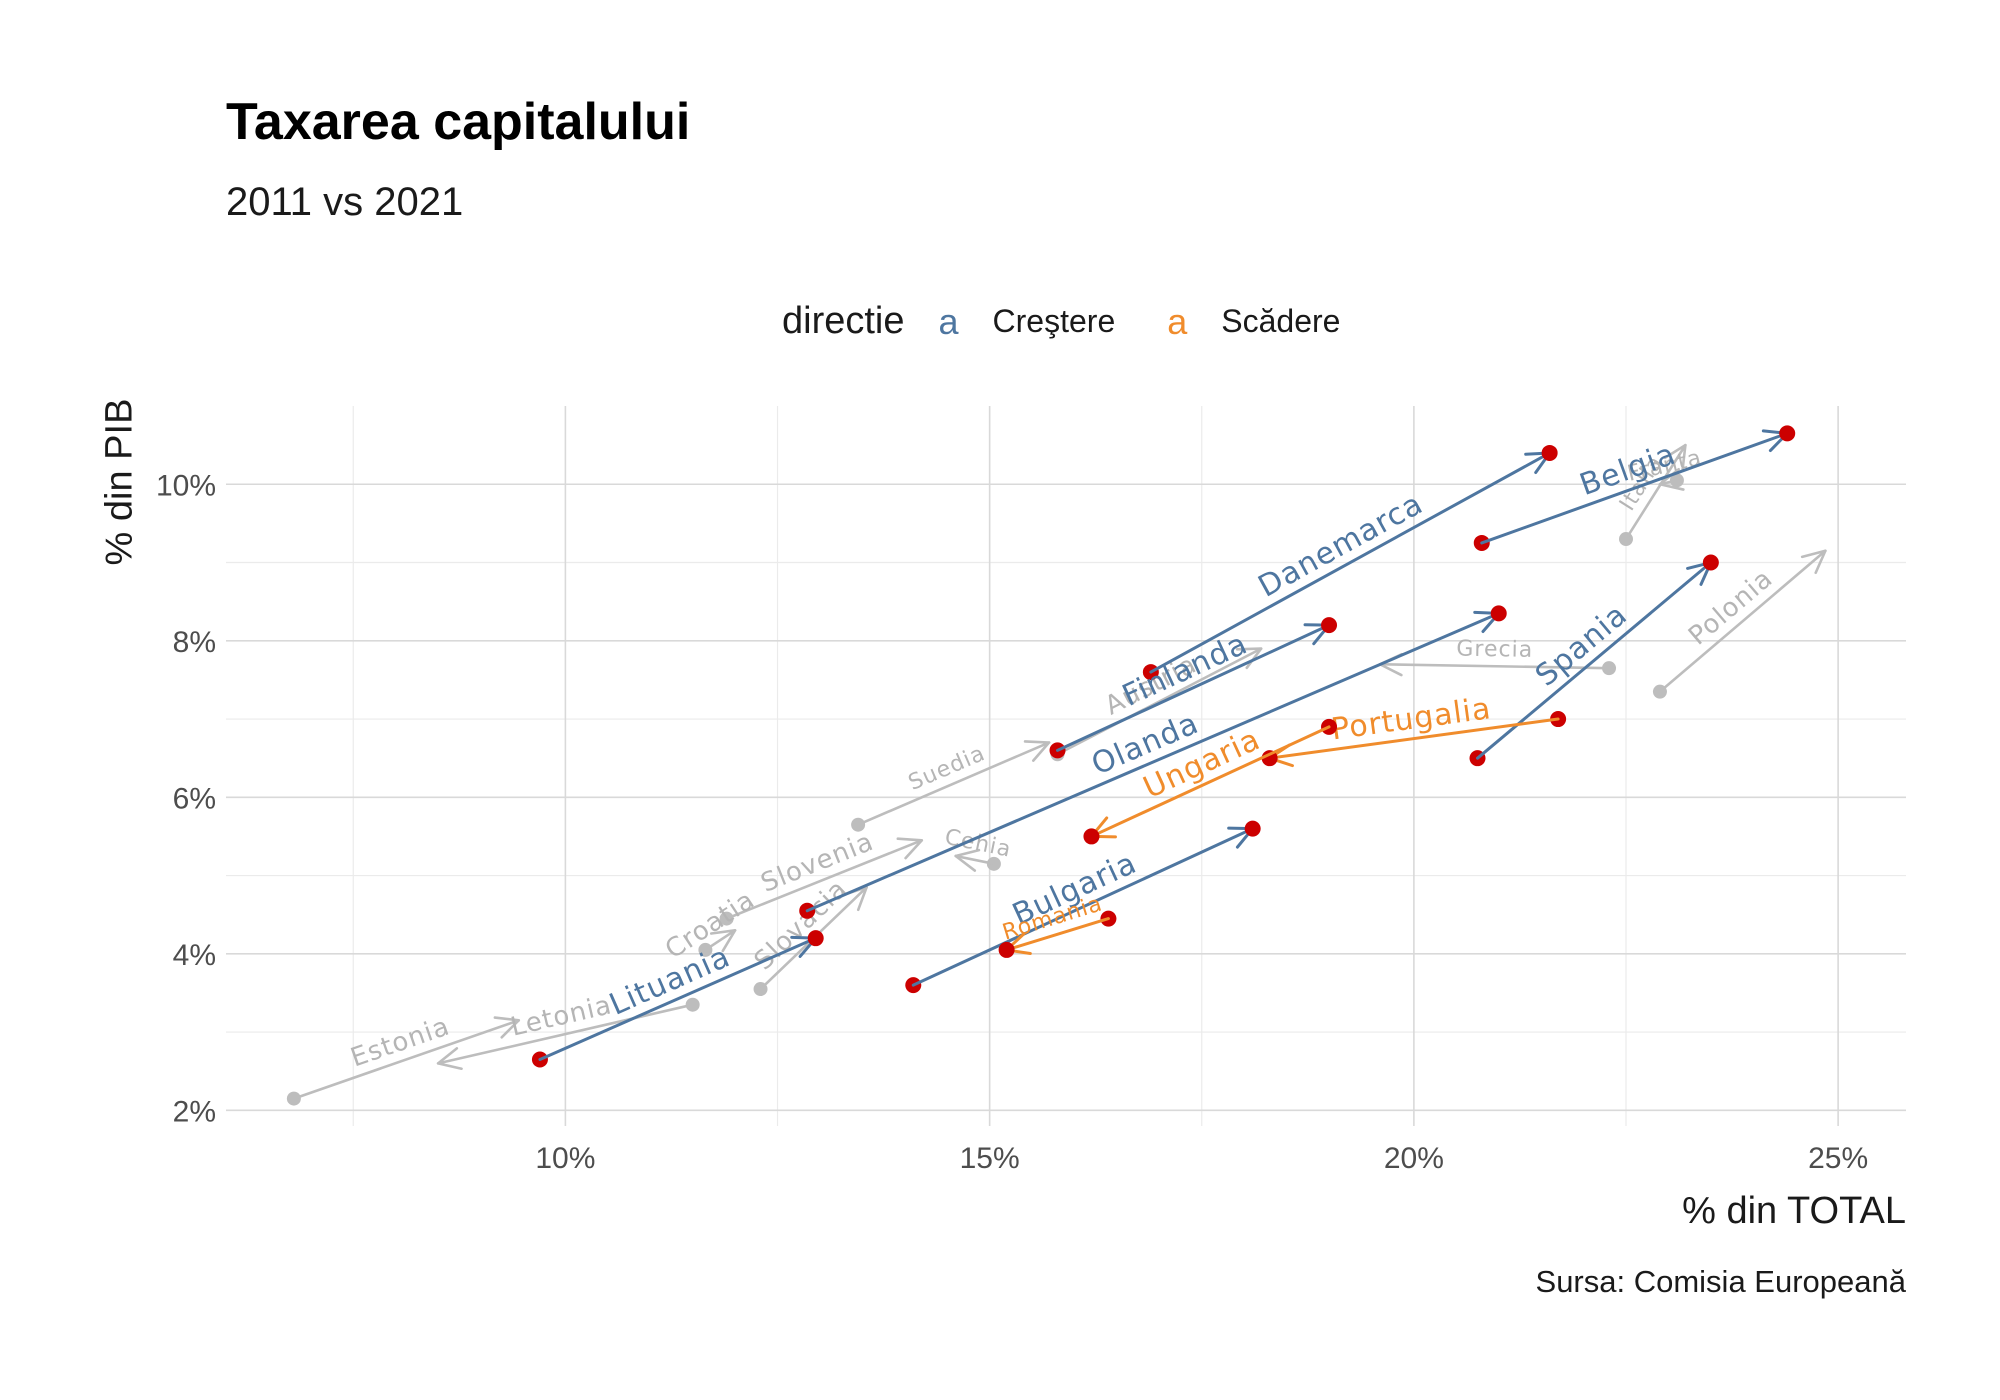 This screenshot has width=2000, height=1400. I want to click on point-2021-belgia, so click(1787, 433).